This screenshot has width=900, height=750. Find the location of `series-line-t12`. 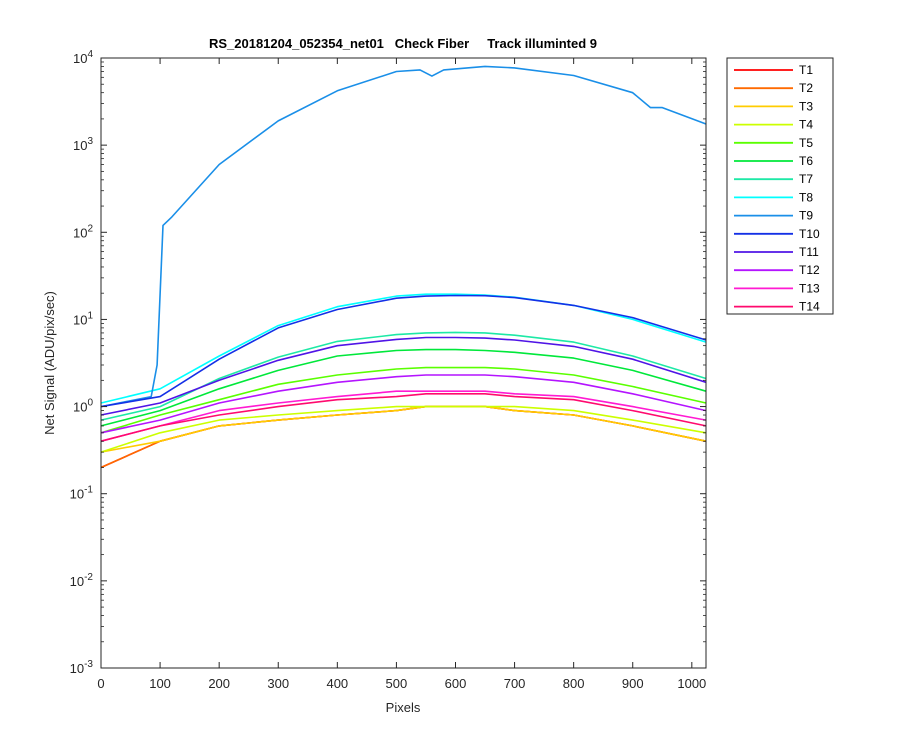

series-line-t12 is located at coordinates (403, 404).